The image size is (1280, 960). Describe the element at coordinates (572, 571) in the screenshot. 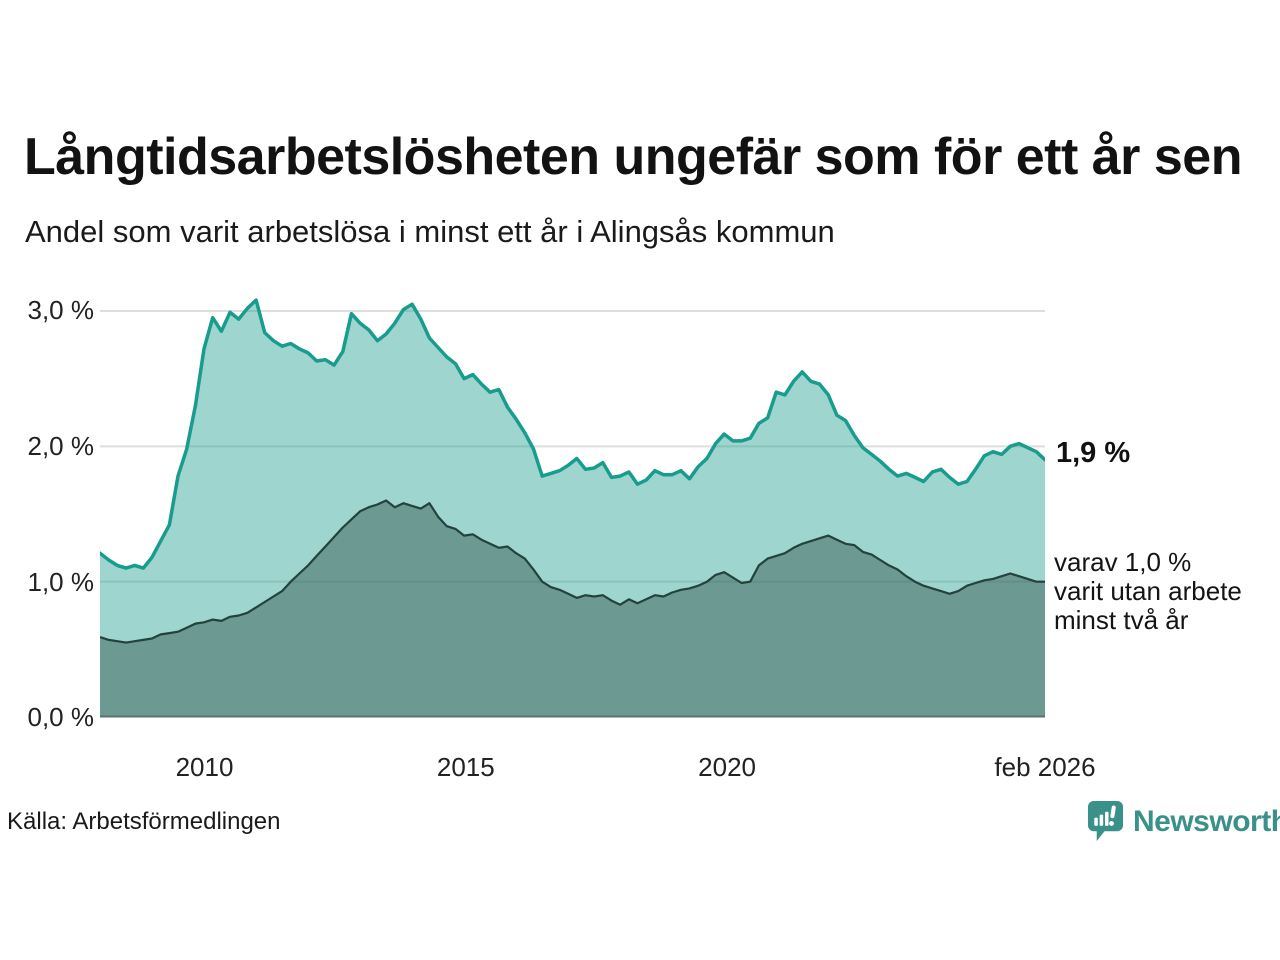

I see `line-unemployed-two-years` at that location.